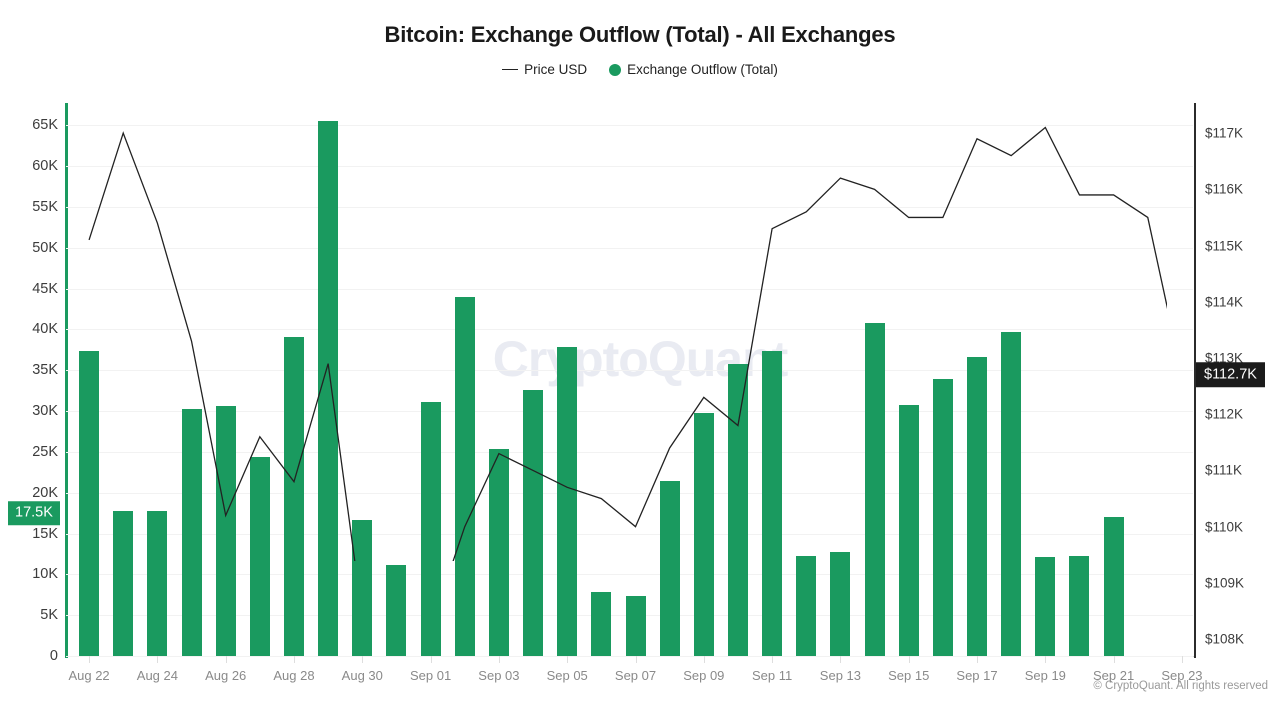  I want to click on right-axis-tick-label: $113K, so click(1224, 358).